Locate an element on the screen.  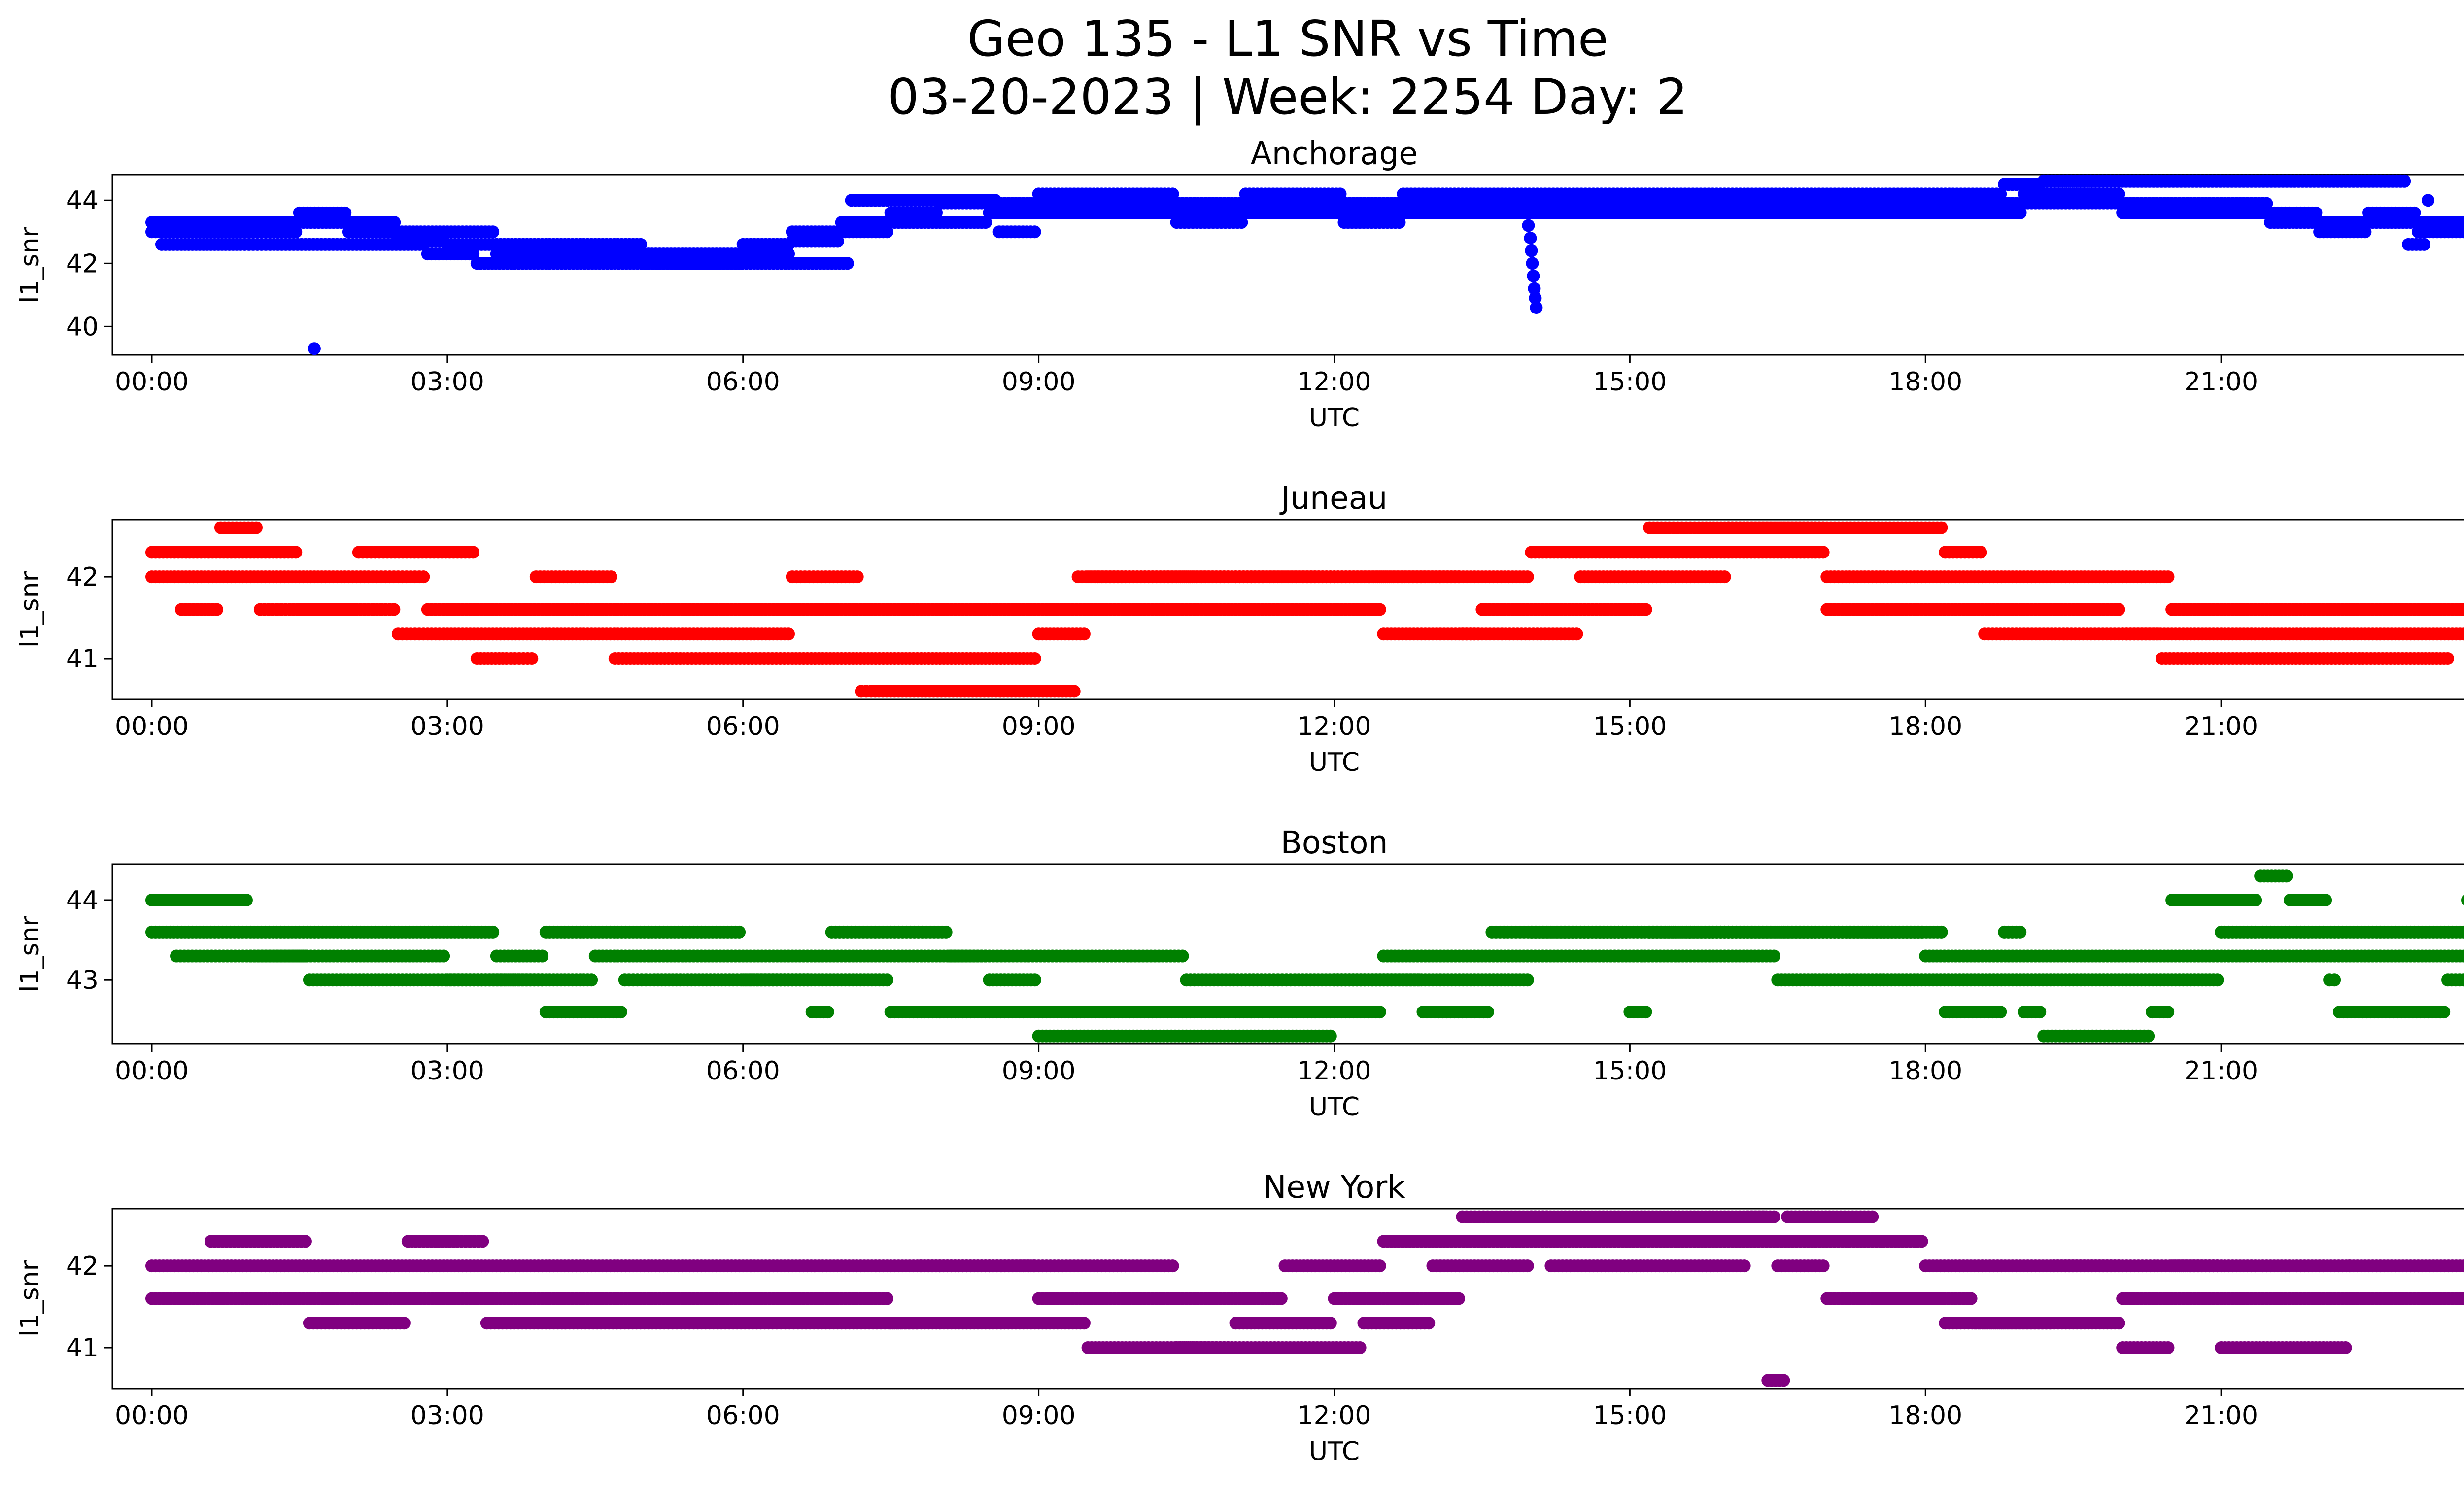
y-tick-label: 42 is located at coordinates (82, 263).